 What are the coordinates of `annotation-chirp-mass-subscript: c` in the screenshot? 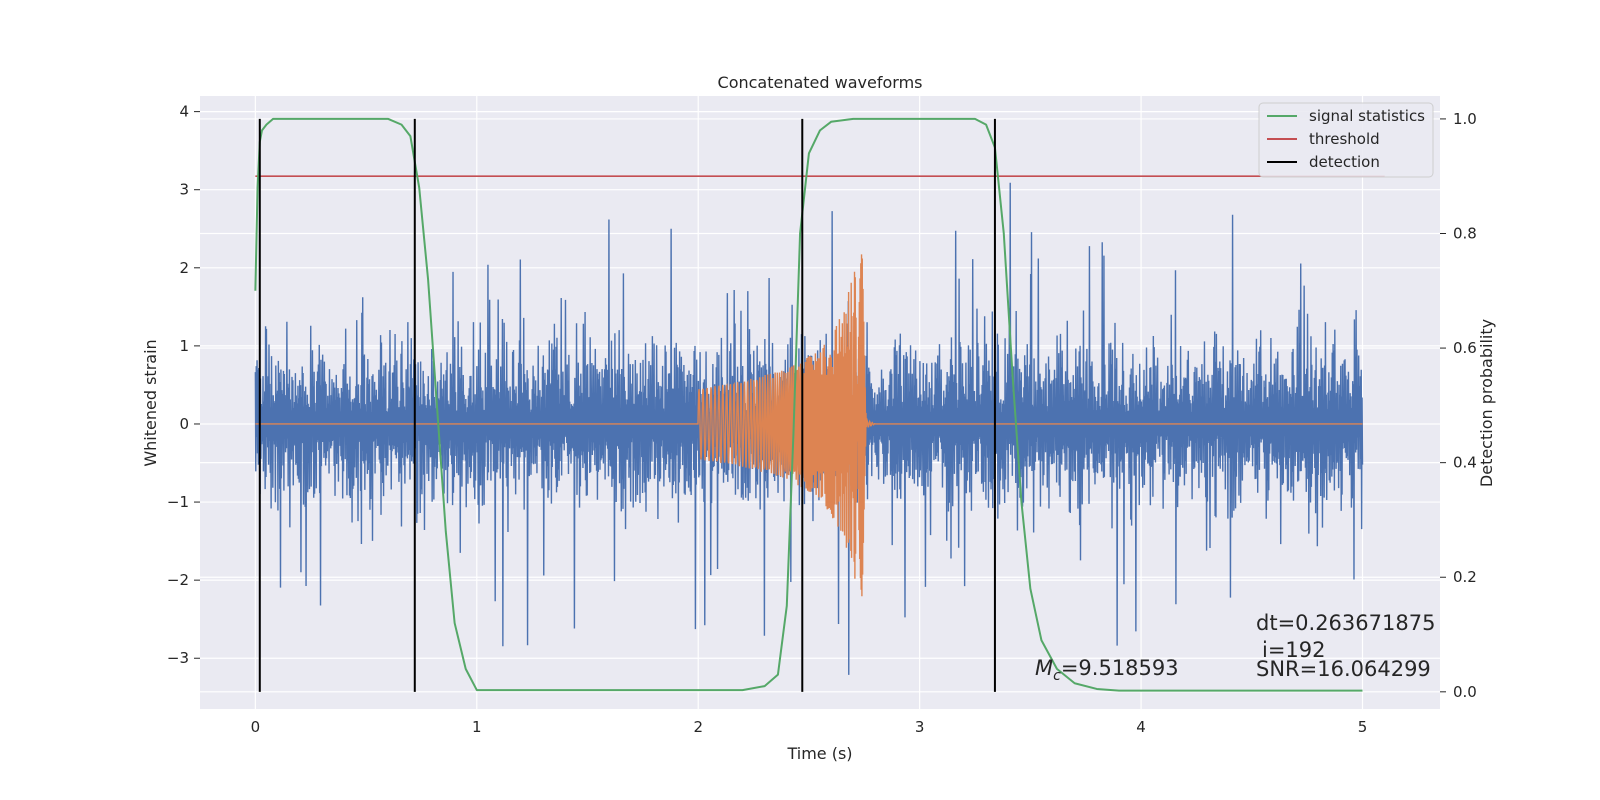 It's located at (1057, 676).